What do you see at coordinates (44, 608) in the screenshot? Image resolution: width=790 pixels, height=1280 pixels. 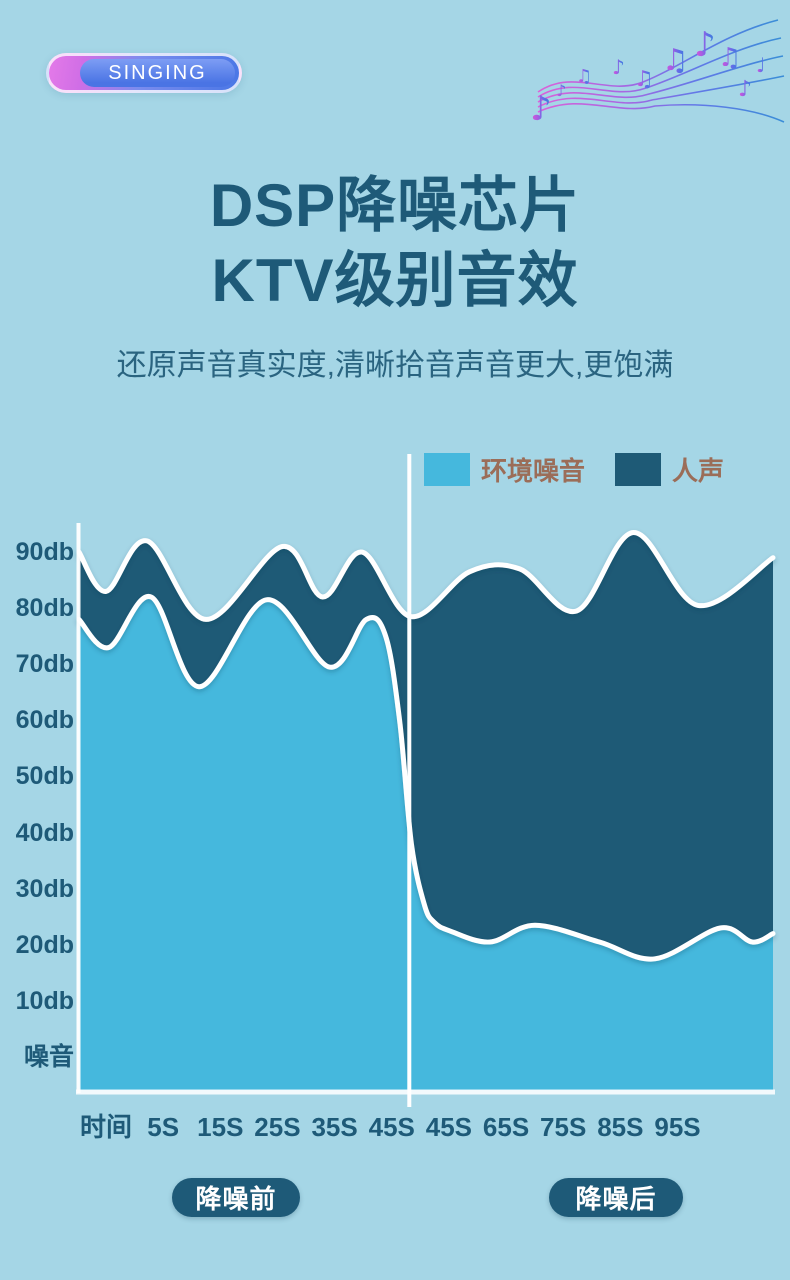 I see `y-tick-label: 80db` at bounding box center [44, 608].